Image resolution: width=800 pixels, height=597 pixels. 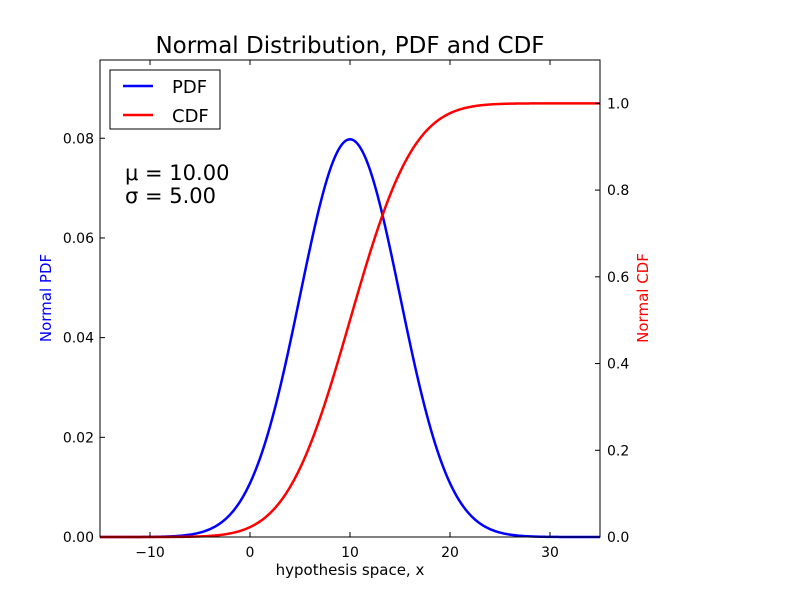 I want to click on y-right-tick-label: 0.6, so click(x=618, y=278).